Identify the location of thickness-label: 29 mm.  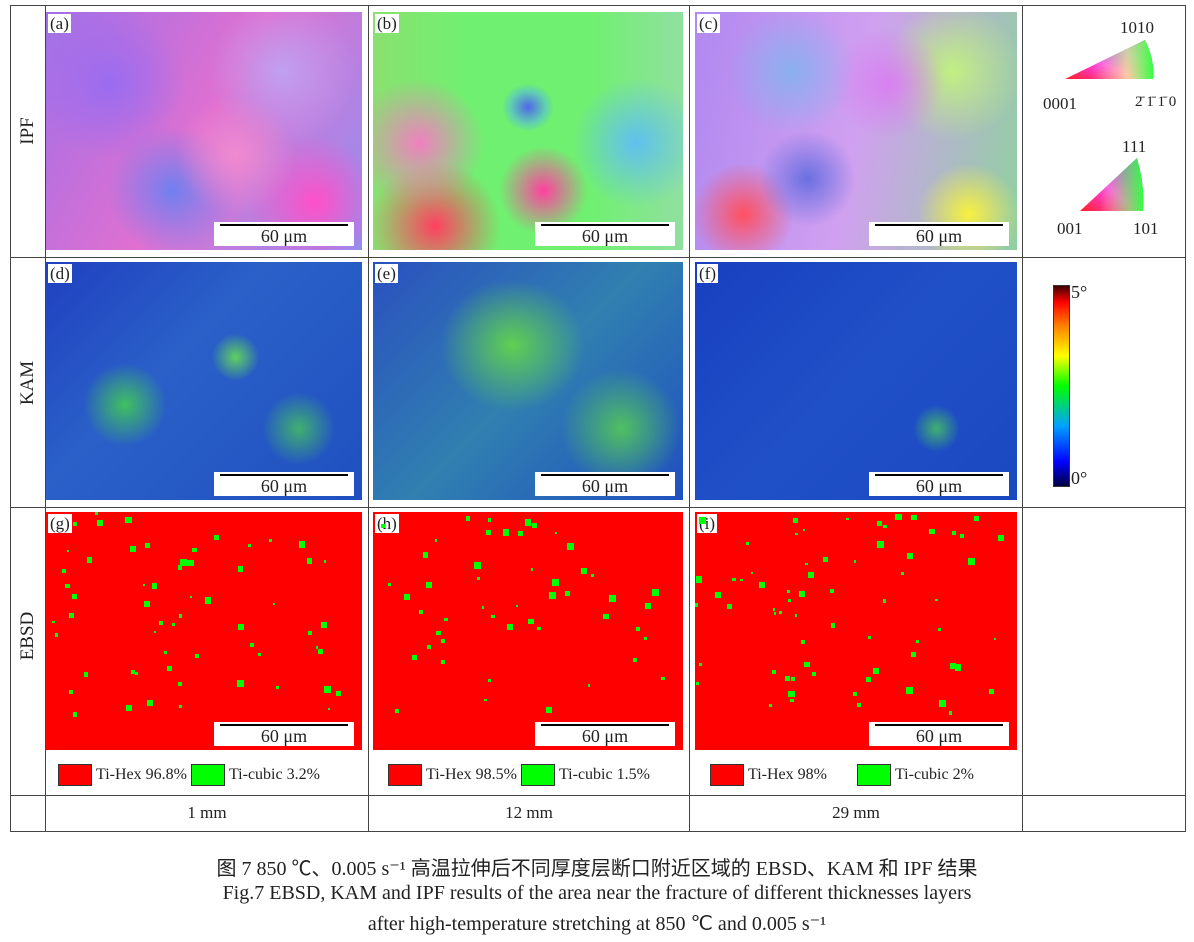
(856, 812).